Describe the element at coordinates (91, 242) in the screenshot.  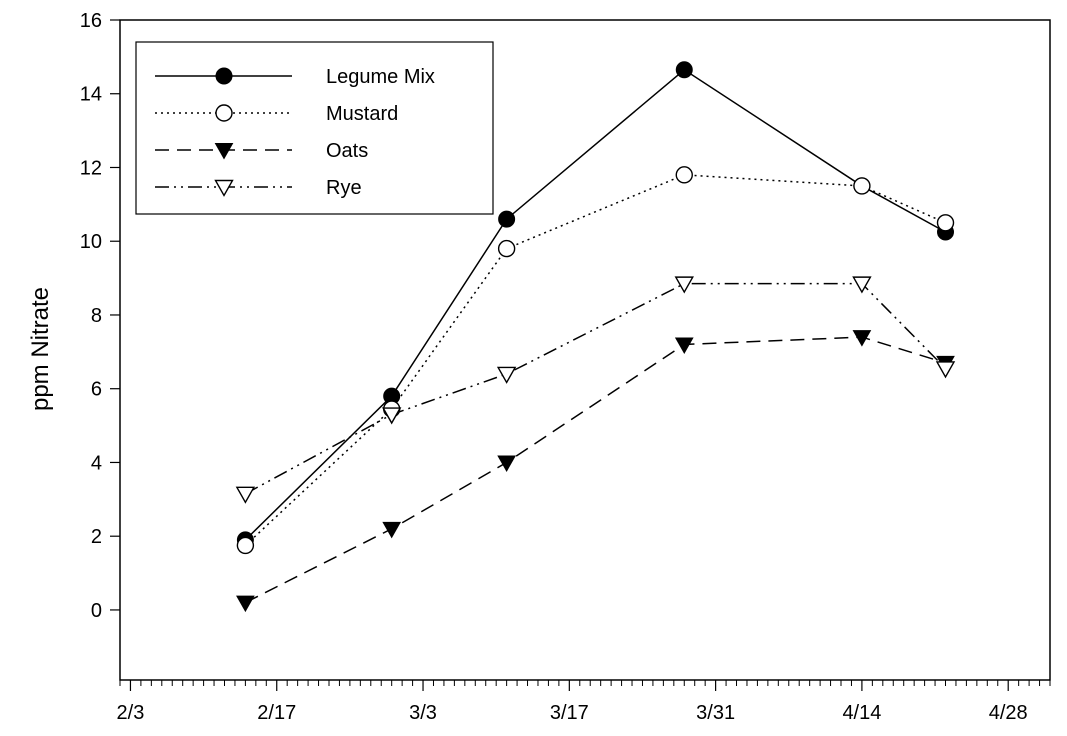
I see `y-tick-label: 10` at that location.